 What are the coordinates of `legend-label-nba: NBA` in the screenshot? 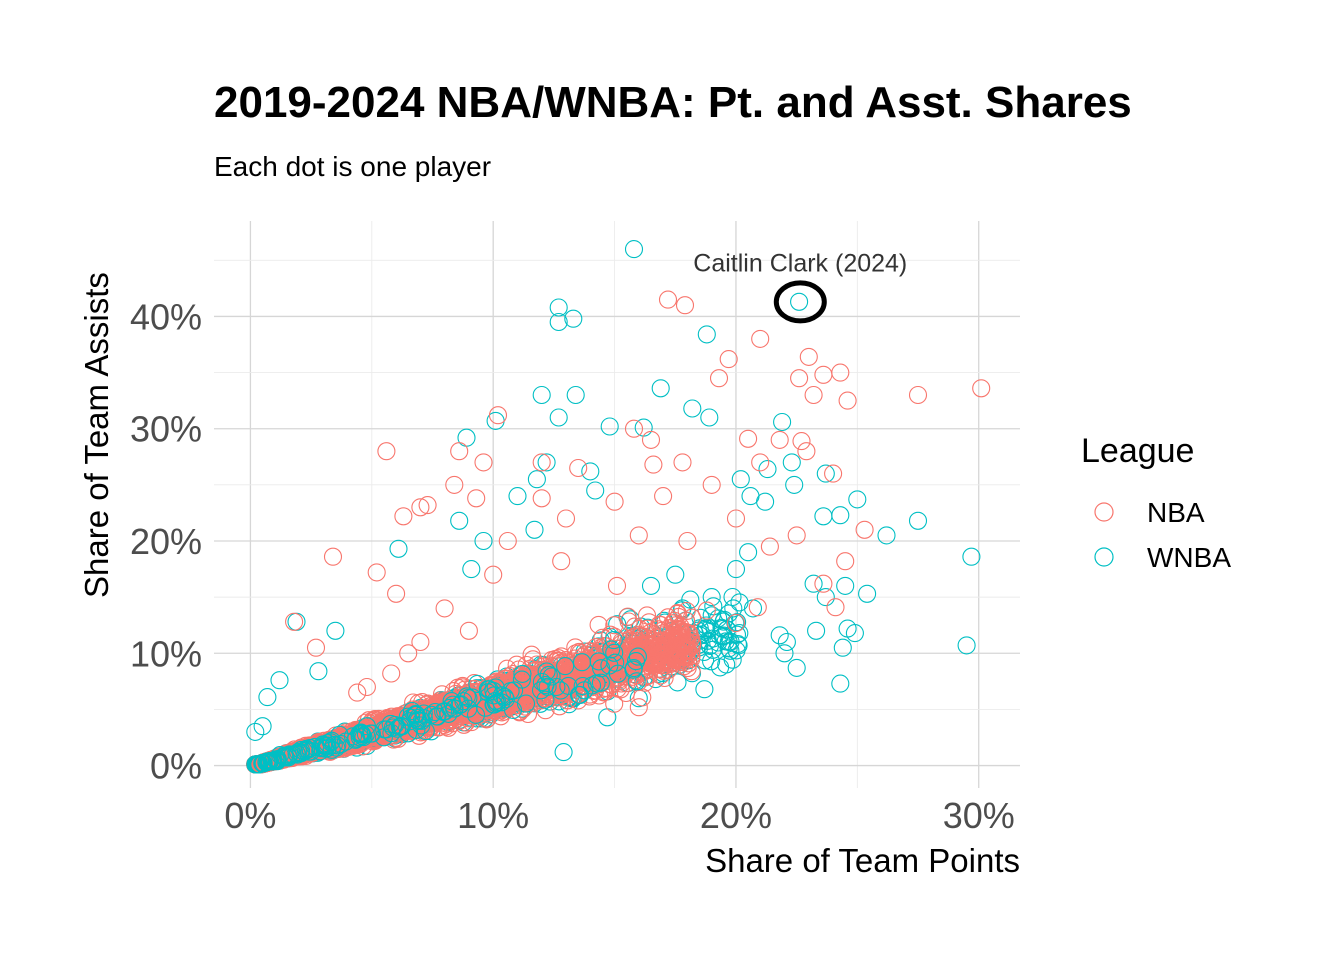 It's located at (1176, 512).